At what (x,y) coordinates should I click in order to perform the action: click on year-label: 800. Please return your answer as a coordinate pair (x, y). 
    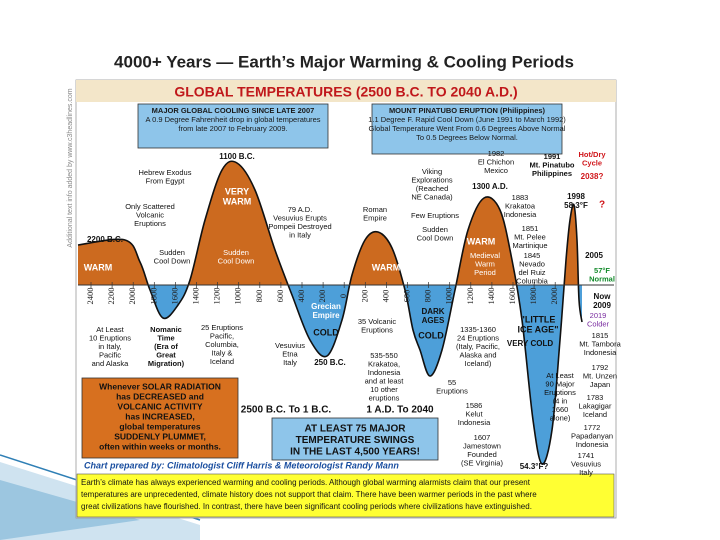
    Looking at the image, I should click on (259, 296).